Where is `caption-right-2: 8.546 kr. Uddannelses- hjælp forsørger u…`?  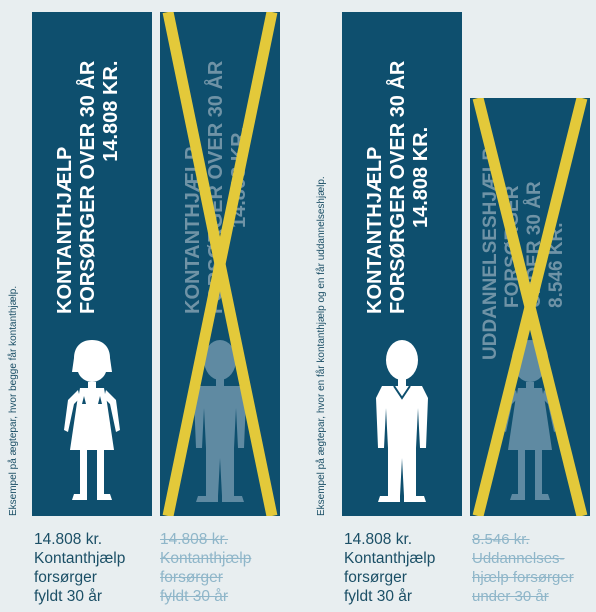
caption-right-2: 8.546 kr. Uddannelses- hjælp forsørger u… is located at coordinates (523, 568).